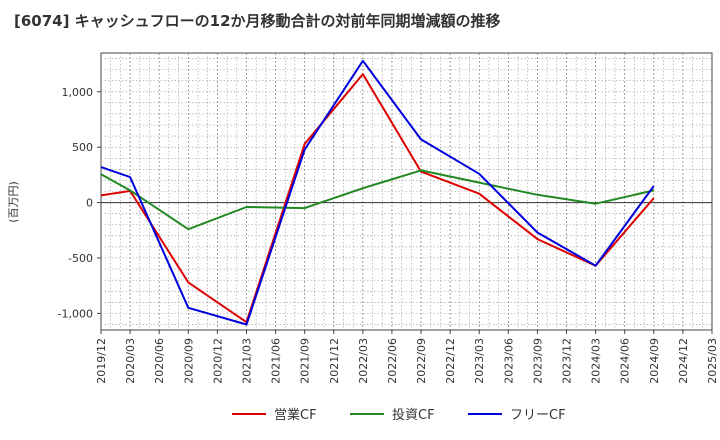 The height and width of the screenshot is (440, 720). I want to click on x-tick-label: 2024/12, so click(683, 361).